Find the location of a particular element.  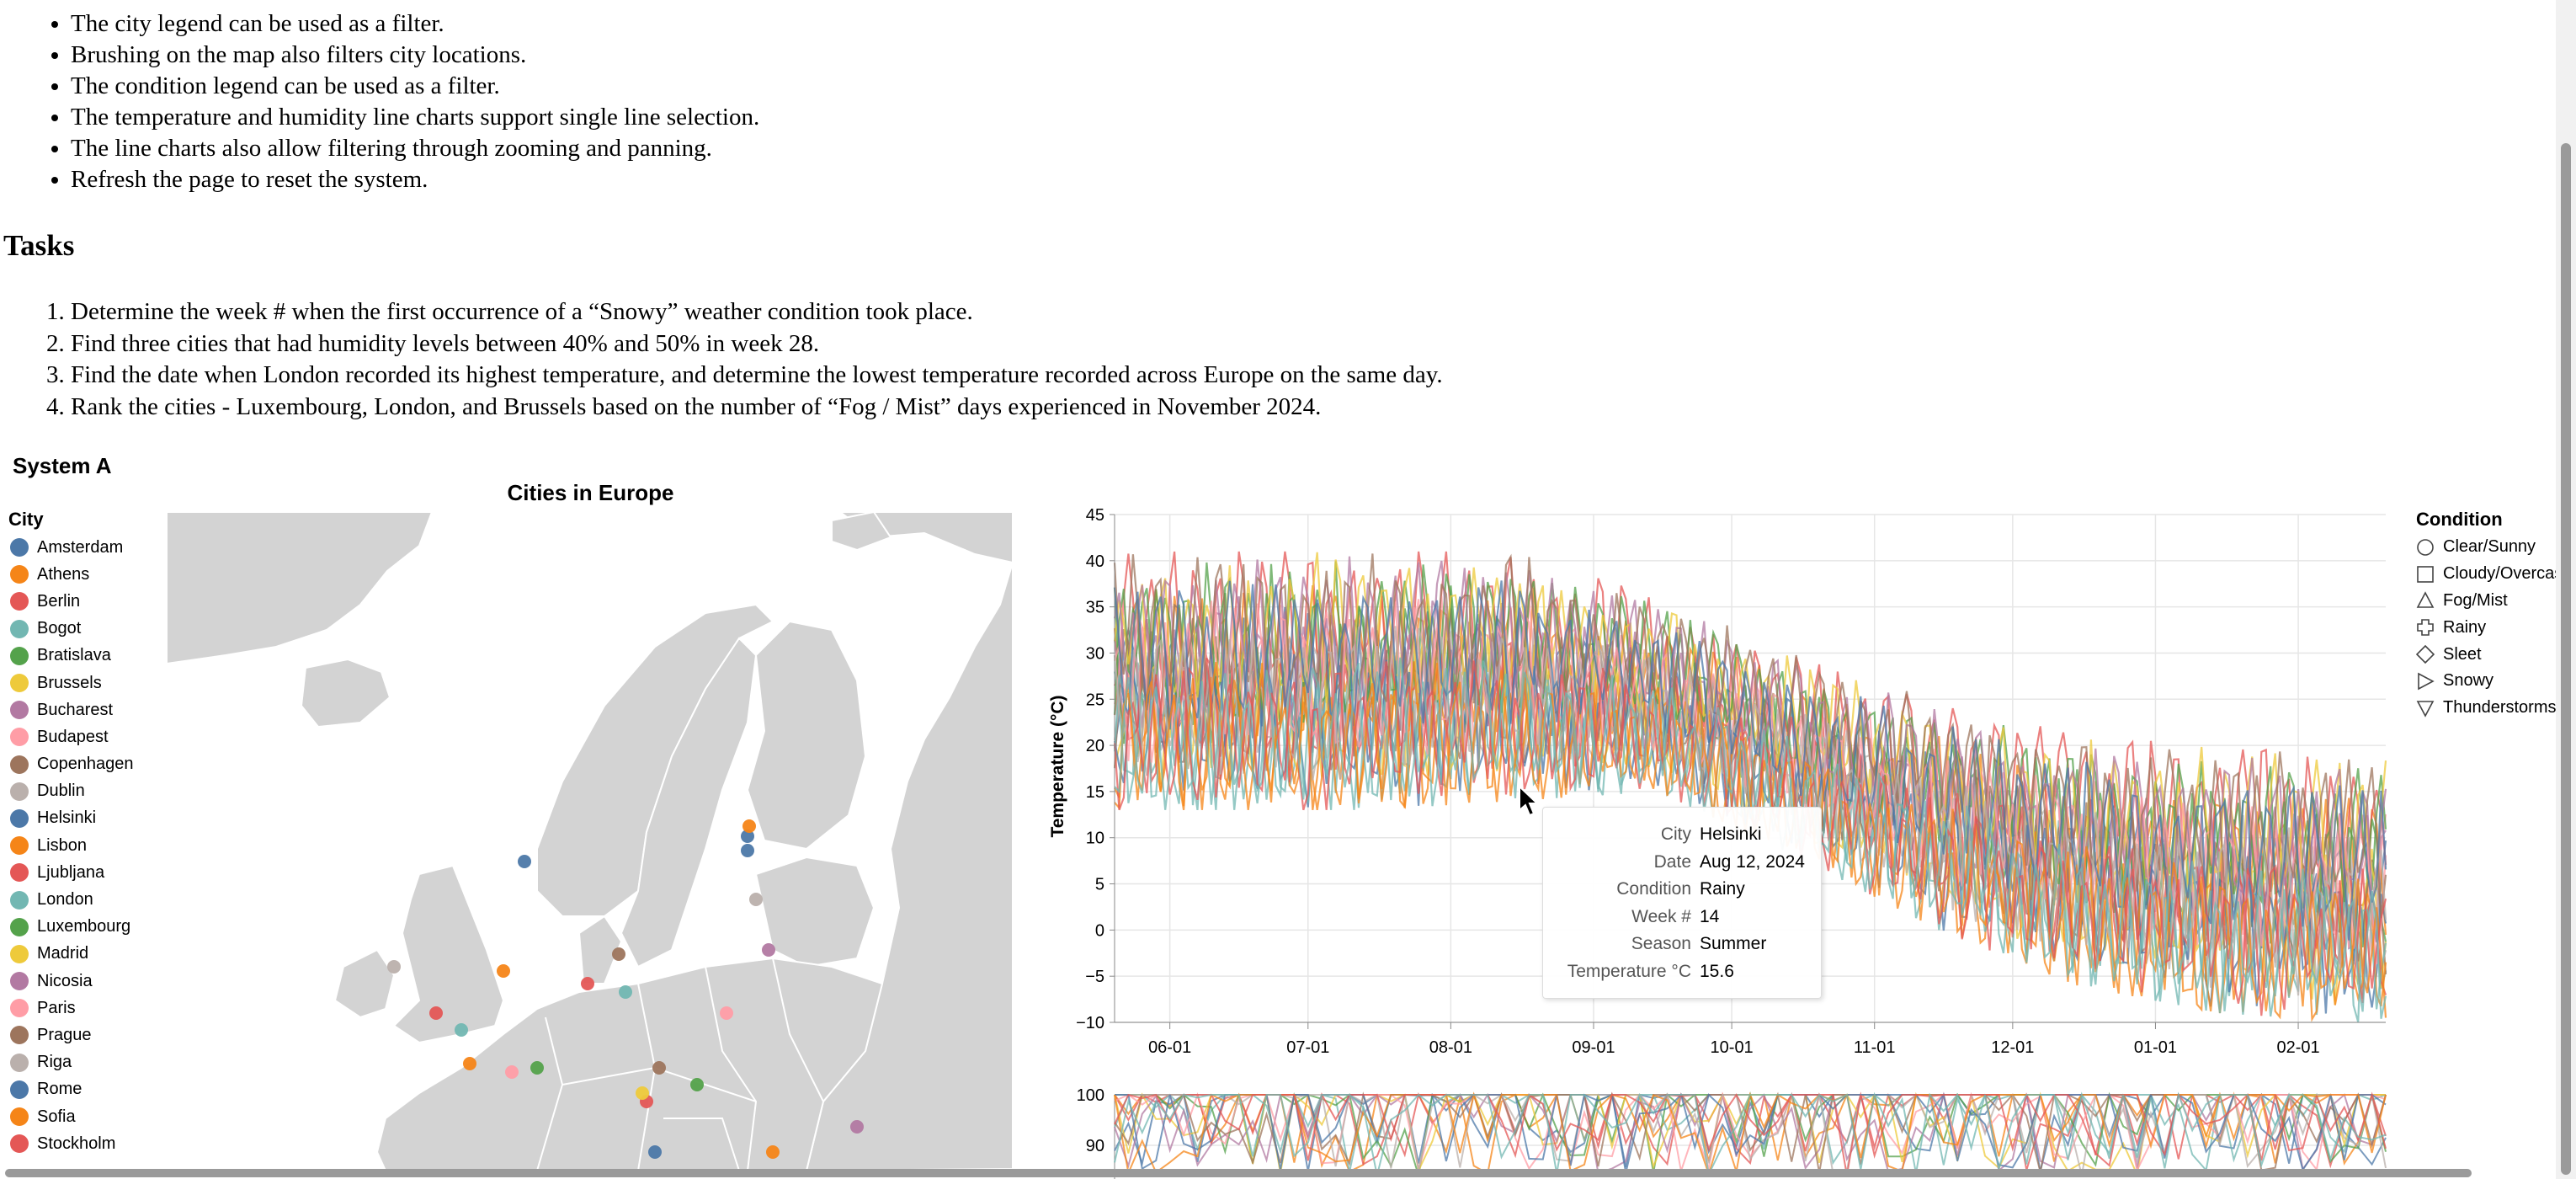

city-legend-item: Helsinki is located at coordinates (88, 818).